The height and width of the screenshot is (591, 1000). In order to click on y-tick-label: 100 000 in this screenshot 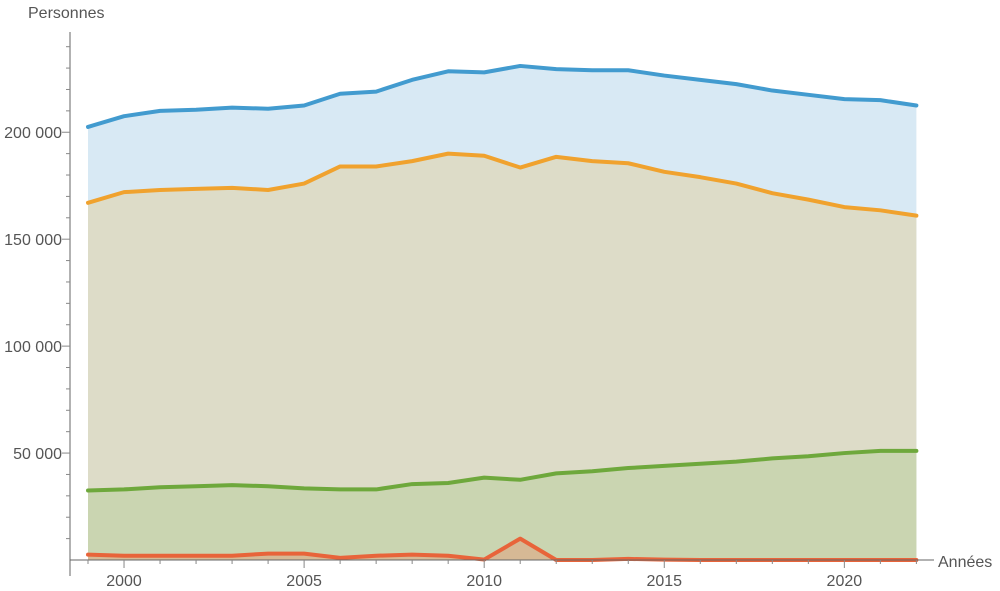, I will do `click(33, 347)`.